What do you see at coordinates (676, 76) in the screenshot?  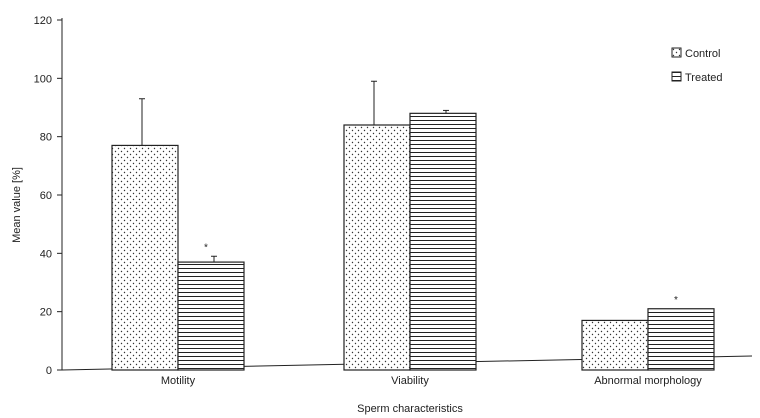 I see `legend-swatch-treated` at bounding box center [676, 76].